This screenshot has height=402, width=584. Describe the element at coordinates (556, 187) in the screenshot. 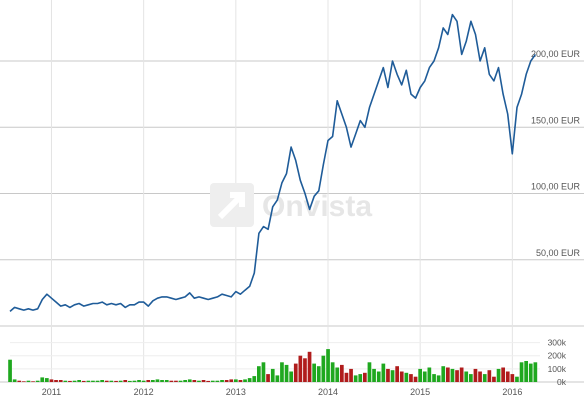

I see `price-tick-label: 100,00 EUR` at that location.